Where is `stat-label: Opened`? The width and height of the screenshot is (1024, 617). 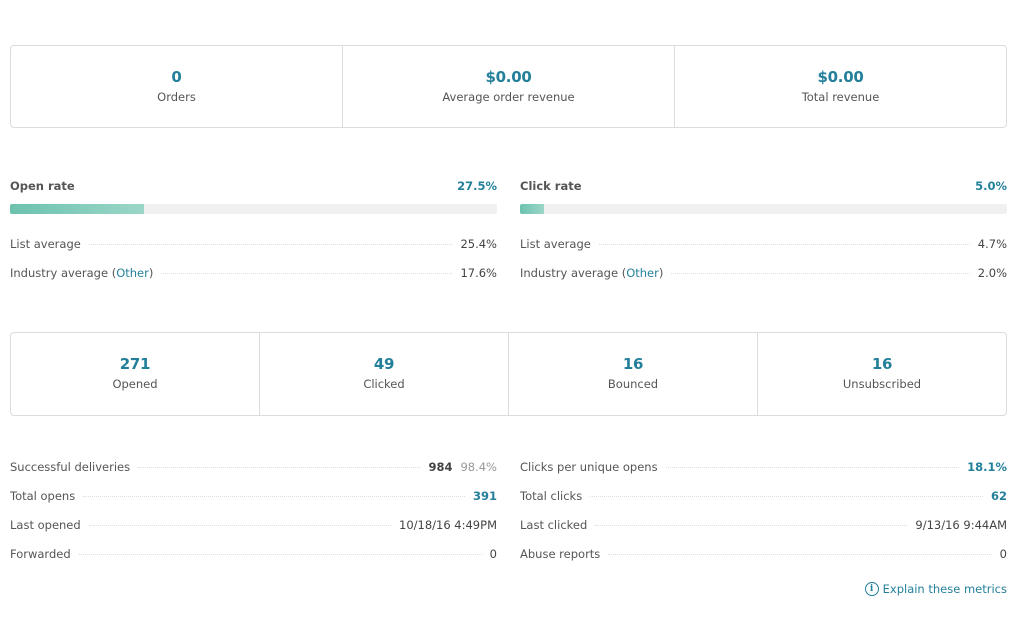
stat-label: Opened is located at coordinates (135, 384).